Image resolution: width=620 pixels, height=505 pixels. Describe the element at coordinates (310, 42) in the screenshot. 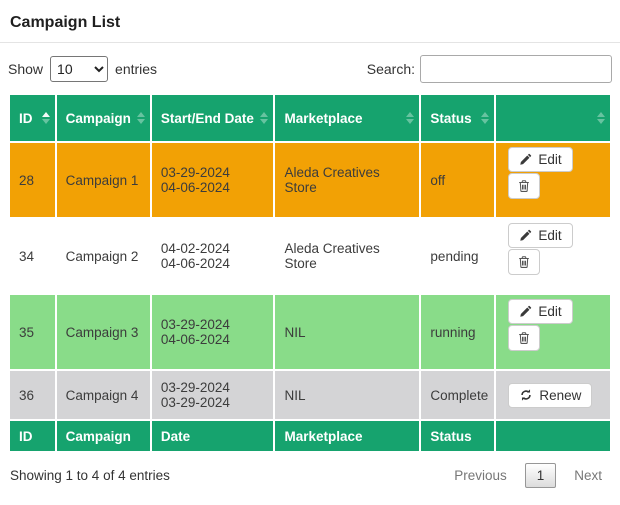

I see `title-divider` at that location.